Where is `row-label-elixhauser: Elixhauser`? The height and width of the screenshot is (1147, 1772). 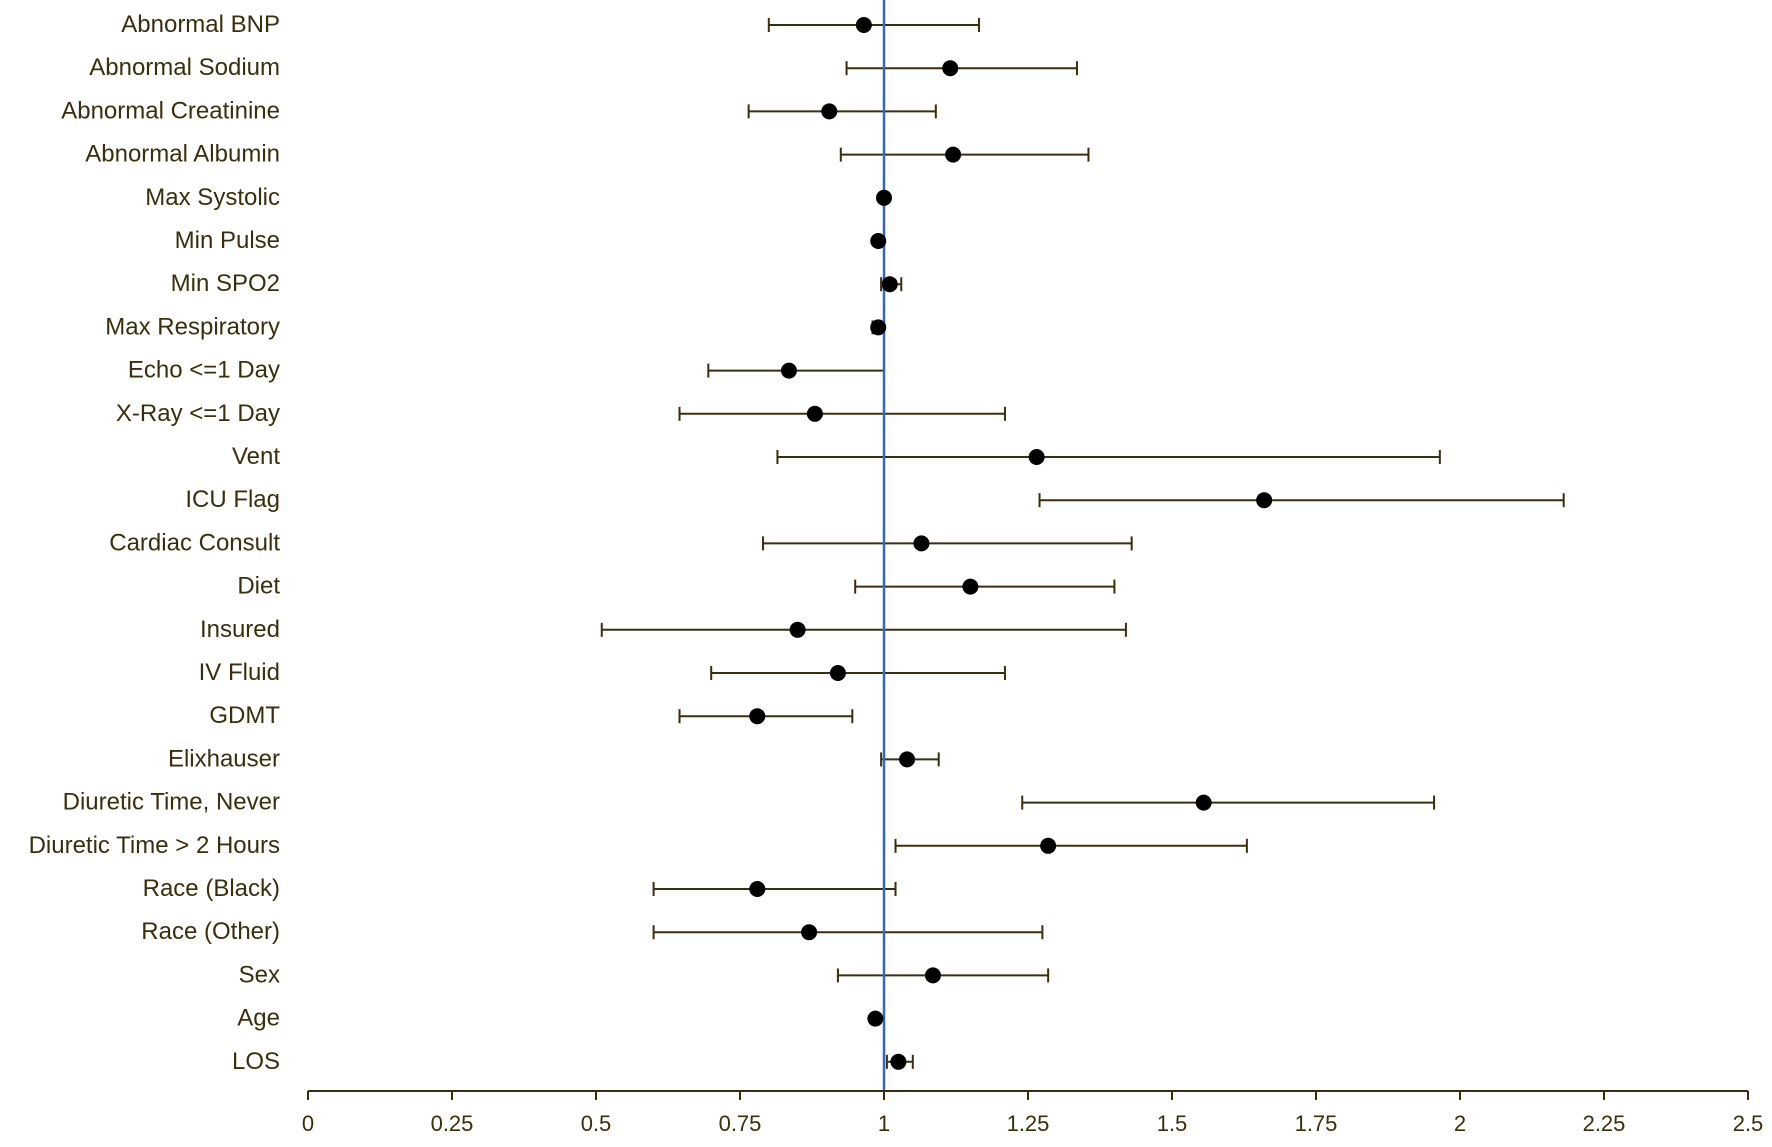 row-label-elixhauser: Elixhauser is located at coordinates (224, 758).